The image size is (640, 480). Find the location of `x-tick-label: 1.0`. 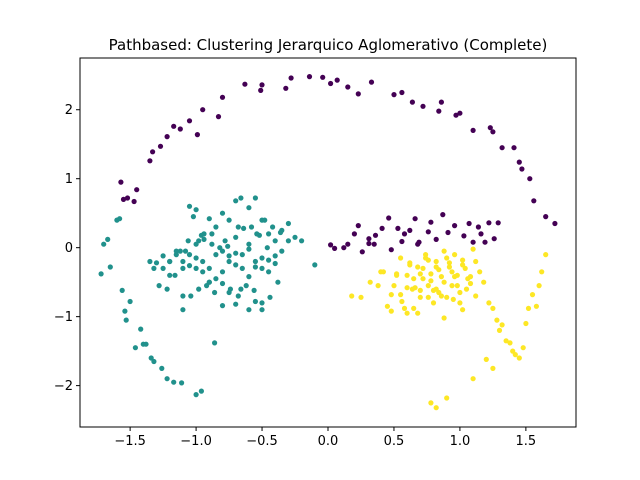

x-tick-label: 1.0 is located at coordinates (460, 441).